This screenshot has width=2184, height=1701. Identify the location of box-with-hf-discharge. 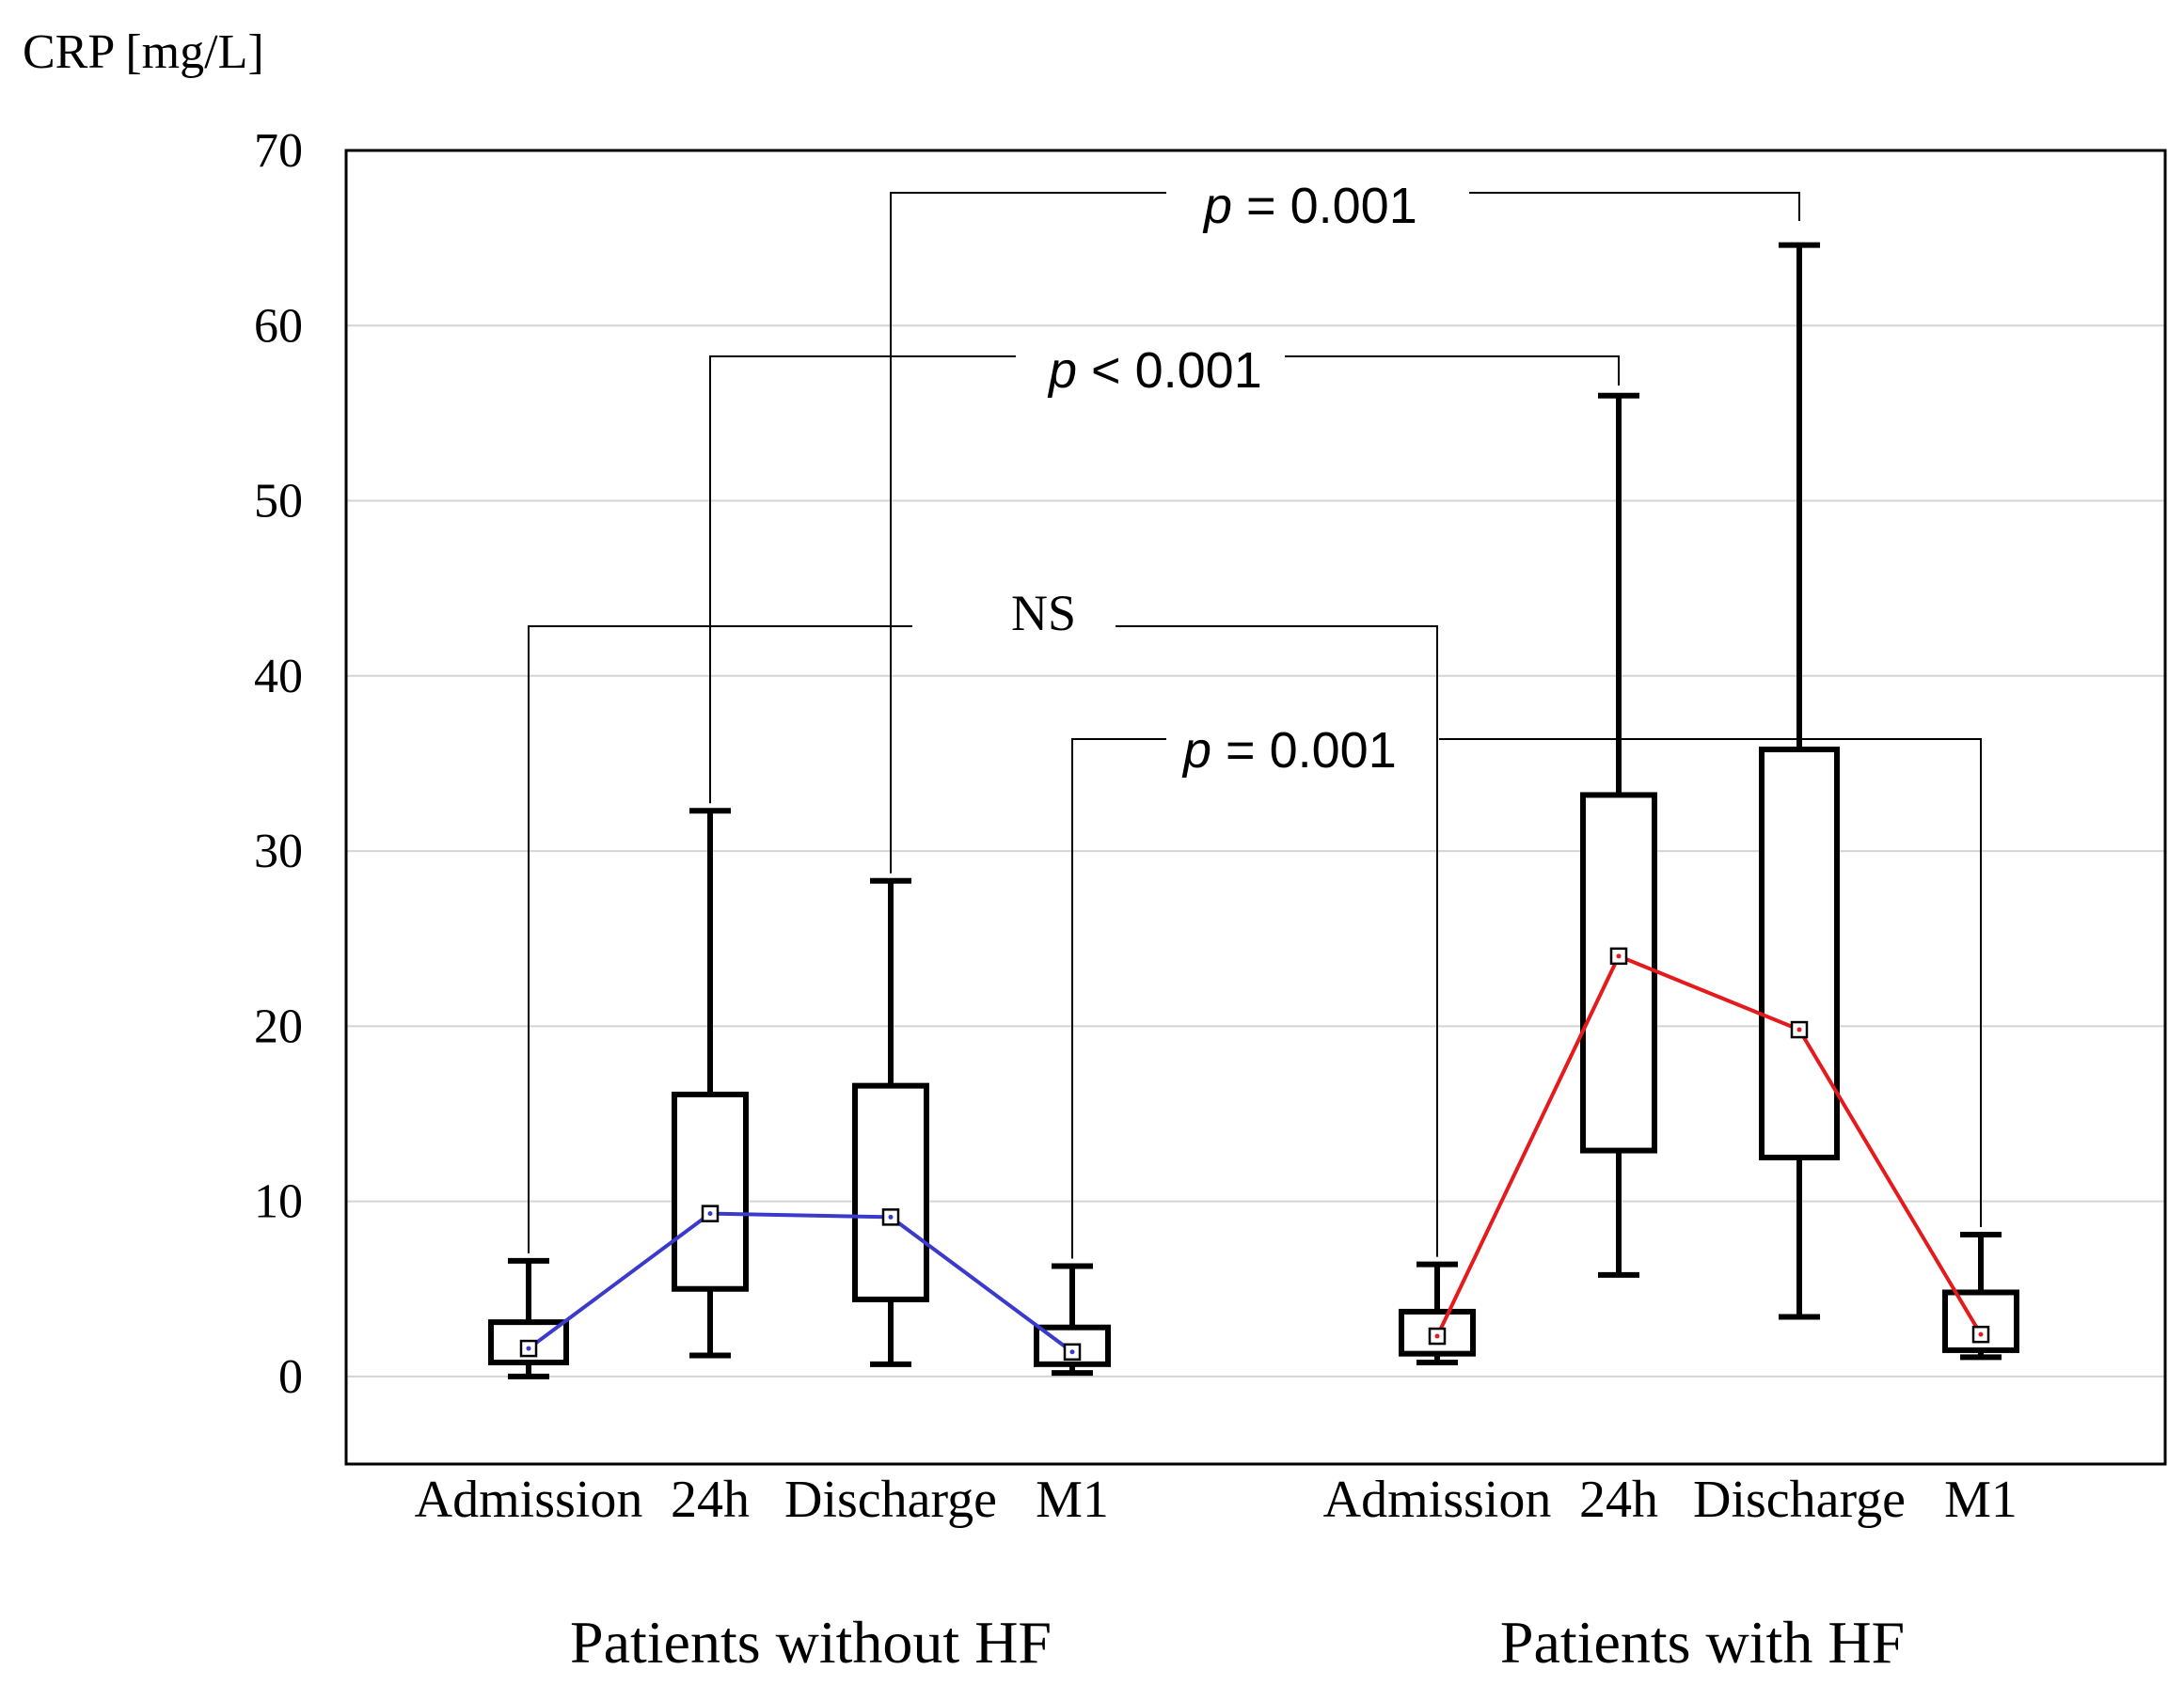
(1799, 781).